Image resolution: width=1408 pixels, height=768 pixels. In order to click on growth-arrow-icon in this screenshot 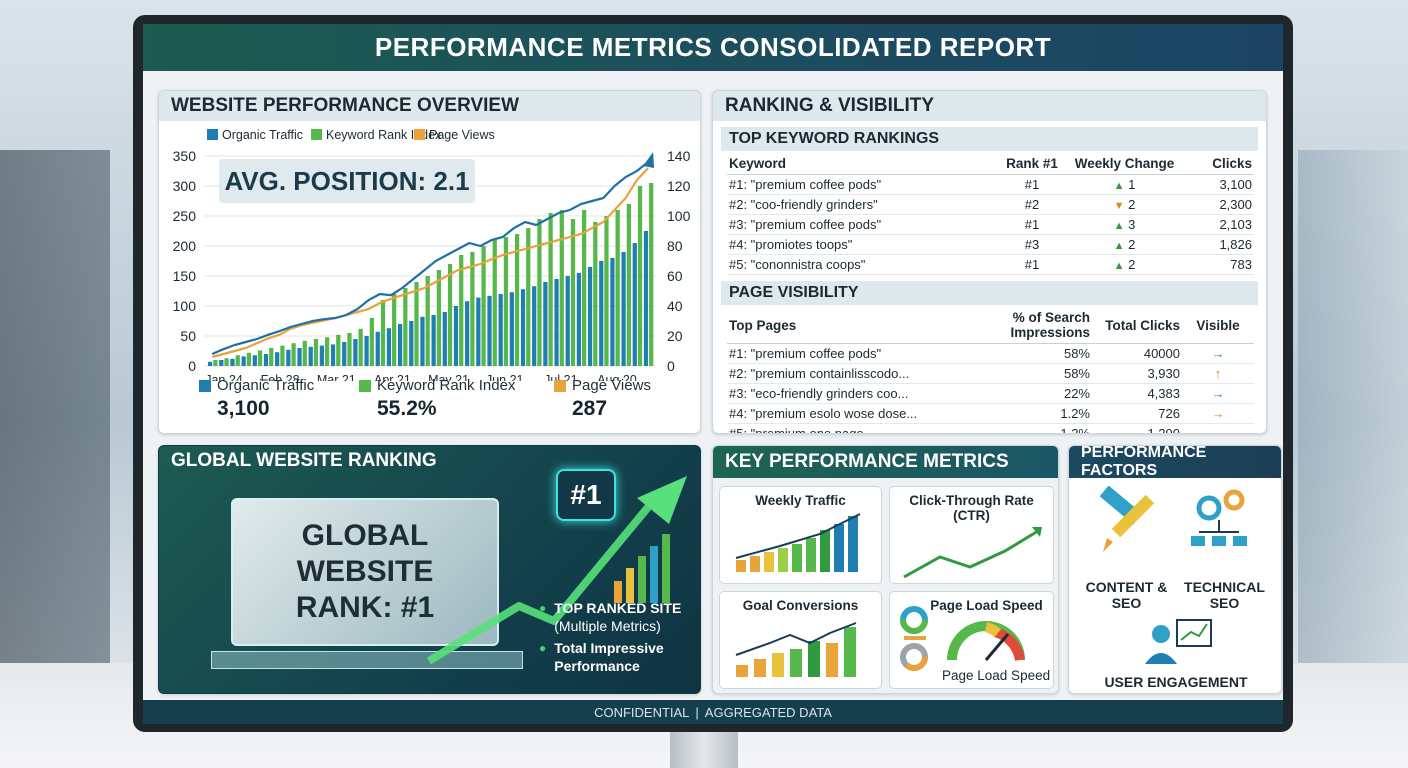, I will do `click(539, 584)`.